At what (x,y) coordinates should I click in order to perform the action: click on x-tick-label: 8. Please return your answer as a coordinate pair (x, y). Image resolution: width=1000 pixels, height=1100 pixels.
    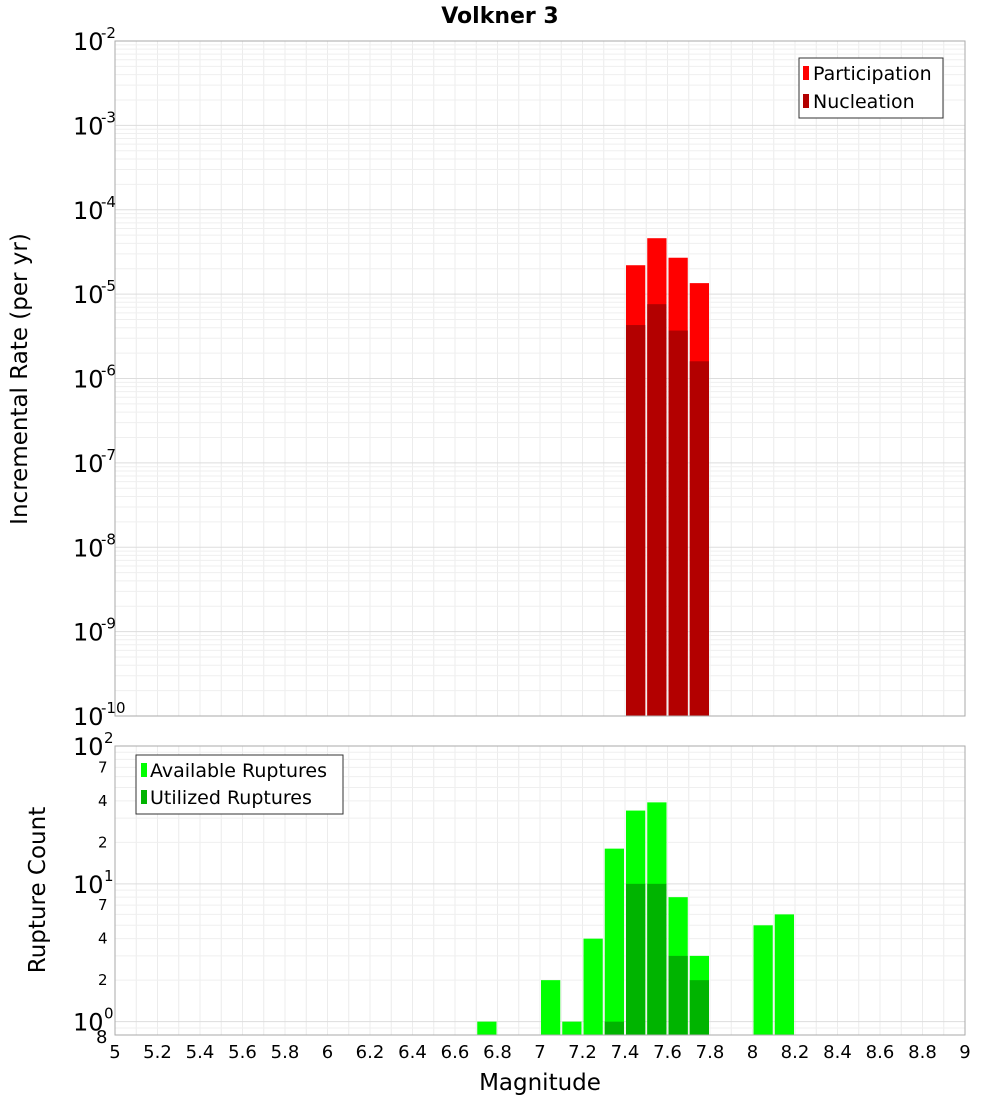
    Looking at the image, I should click on (752, 1052).